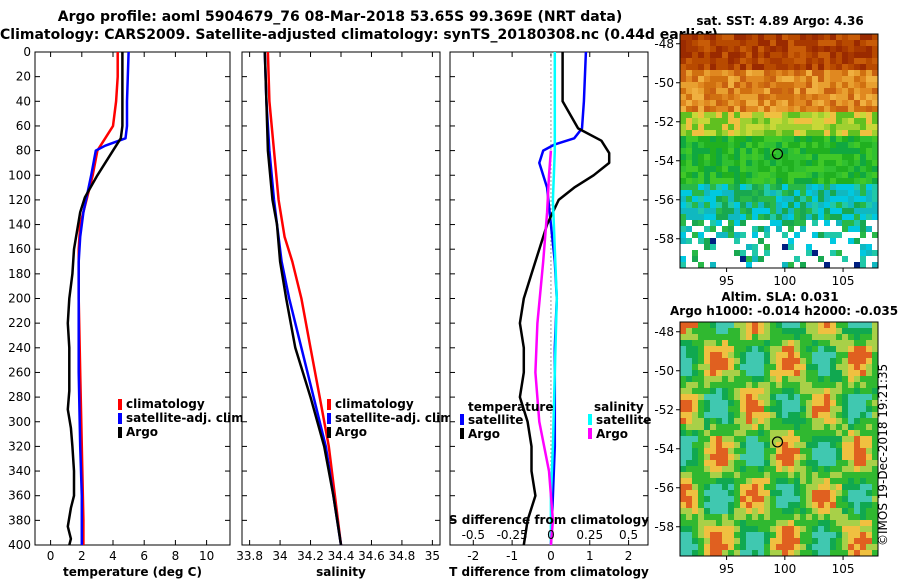  I want to click on temperature-series-argo, so click(95, 299).